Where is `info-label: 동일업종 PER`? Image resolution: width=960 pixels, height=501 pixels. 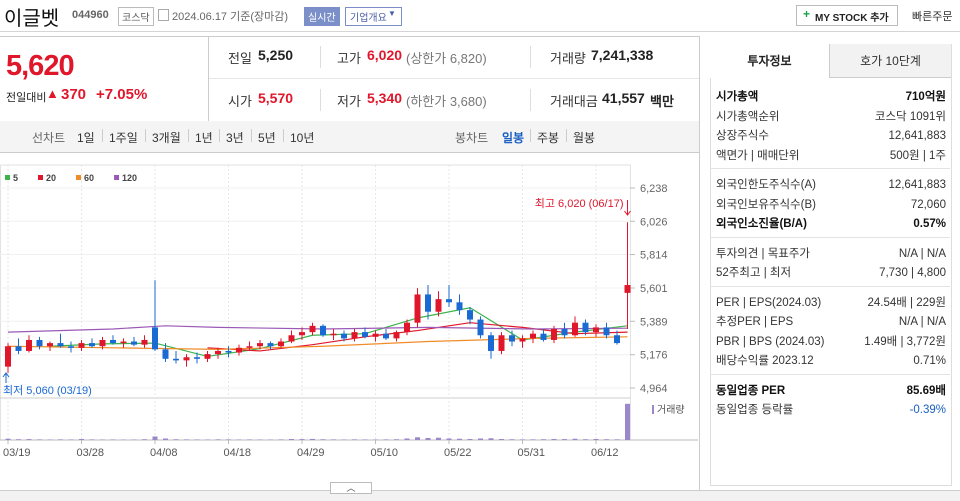
info-label: 동일업종 PER is located at coordinates (750, 391).